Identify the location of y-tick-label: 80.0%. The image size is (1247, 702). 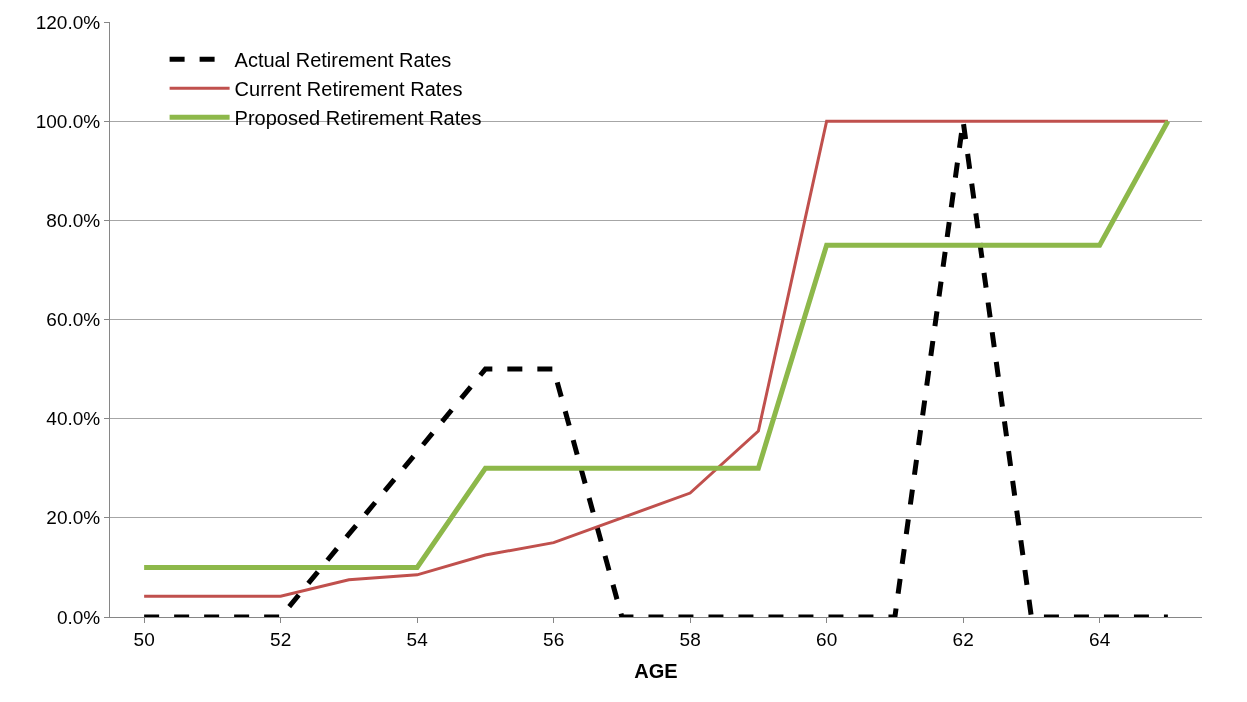
(73, 220).